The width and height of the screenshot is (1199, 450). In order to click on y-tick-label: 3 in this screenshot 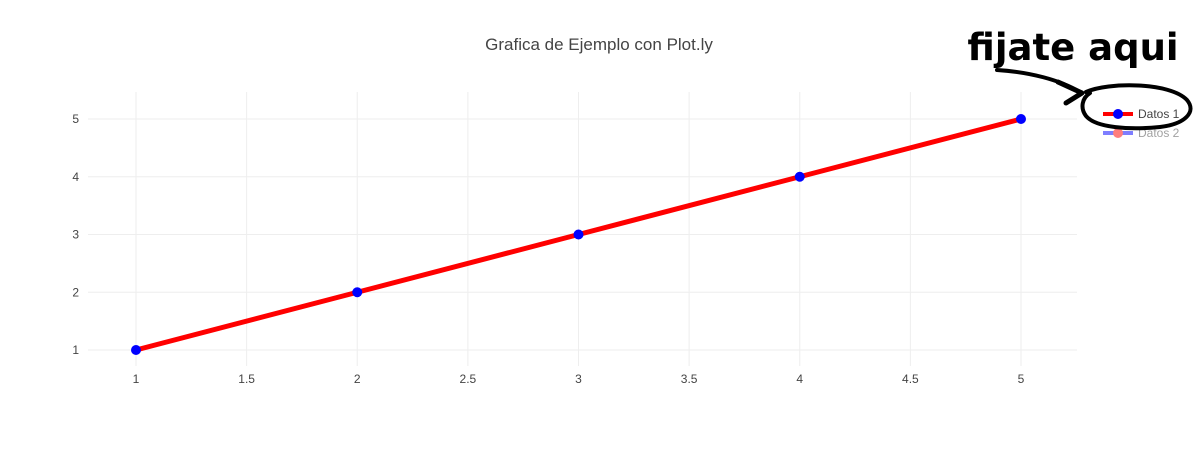, I will do `click(75, 235)`.